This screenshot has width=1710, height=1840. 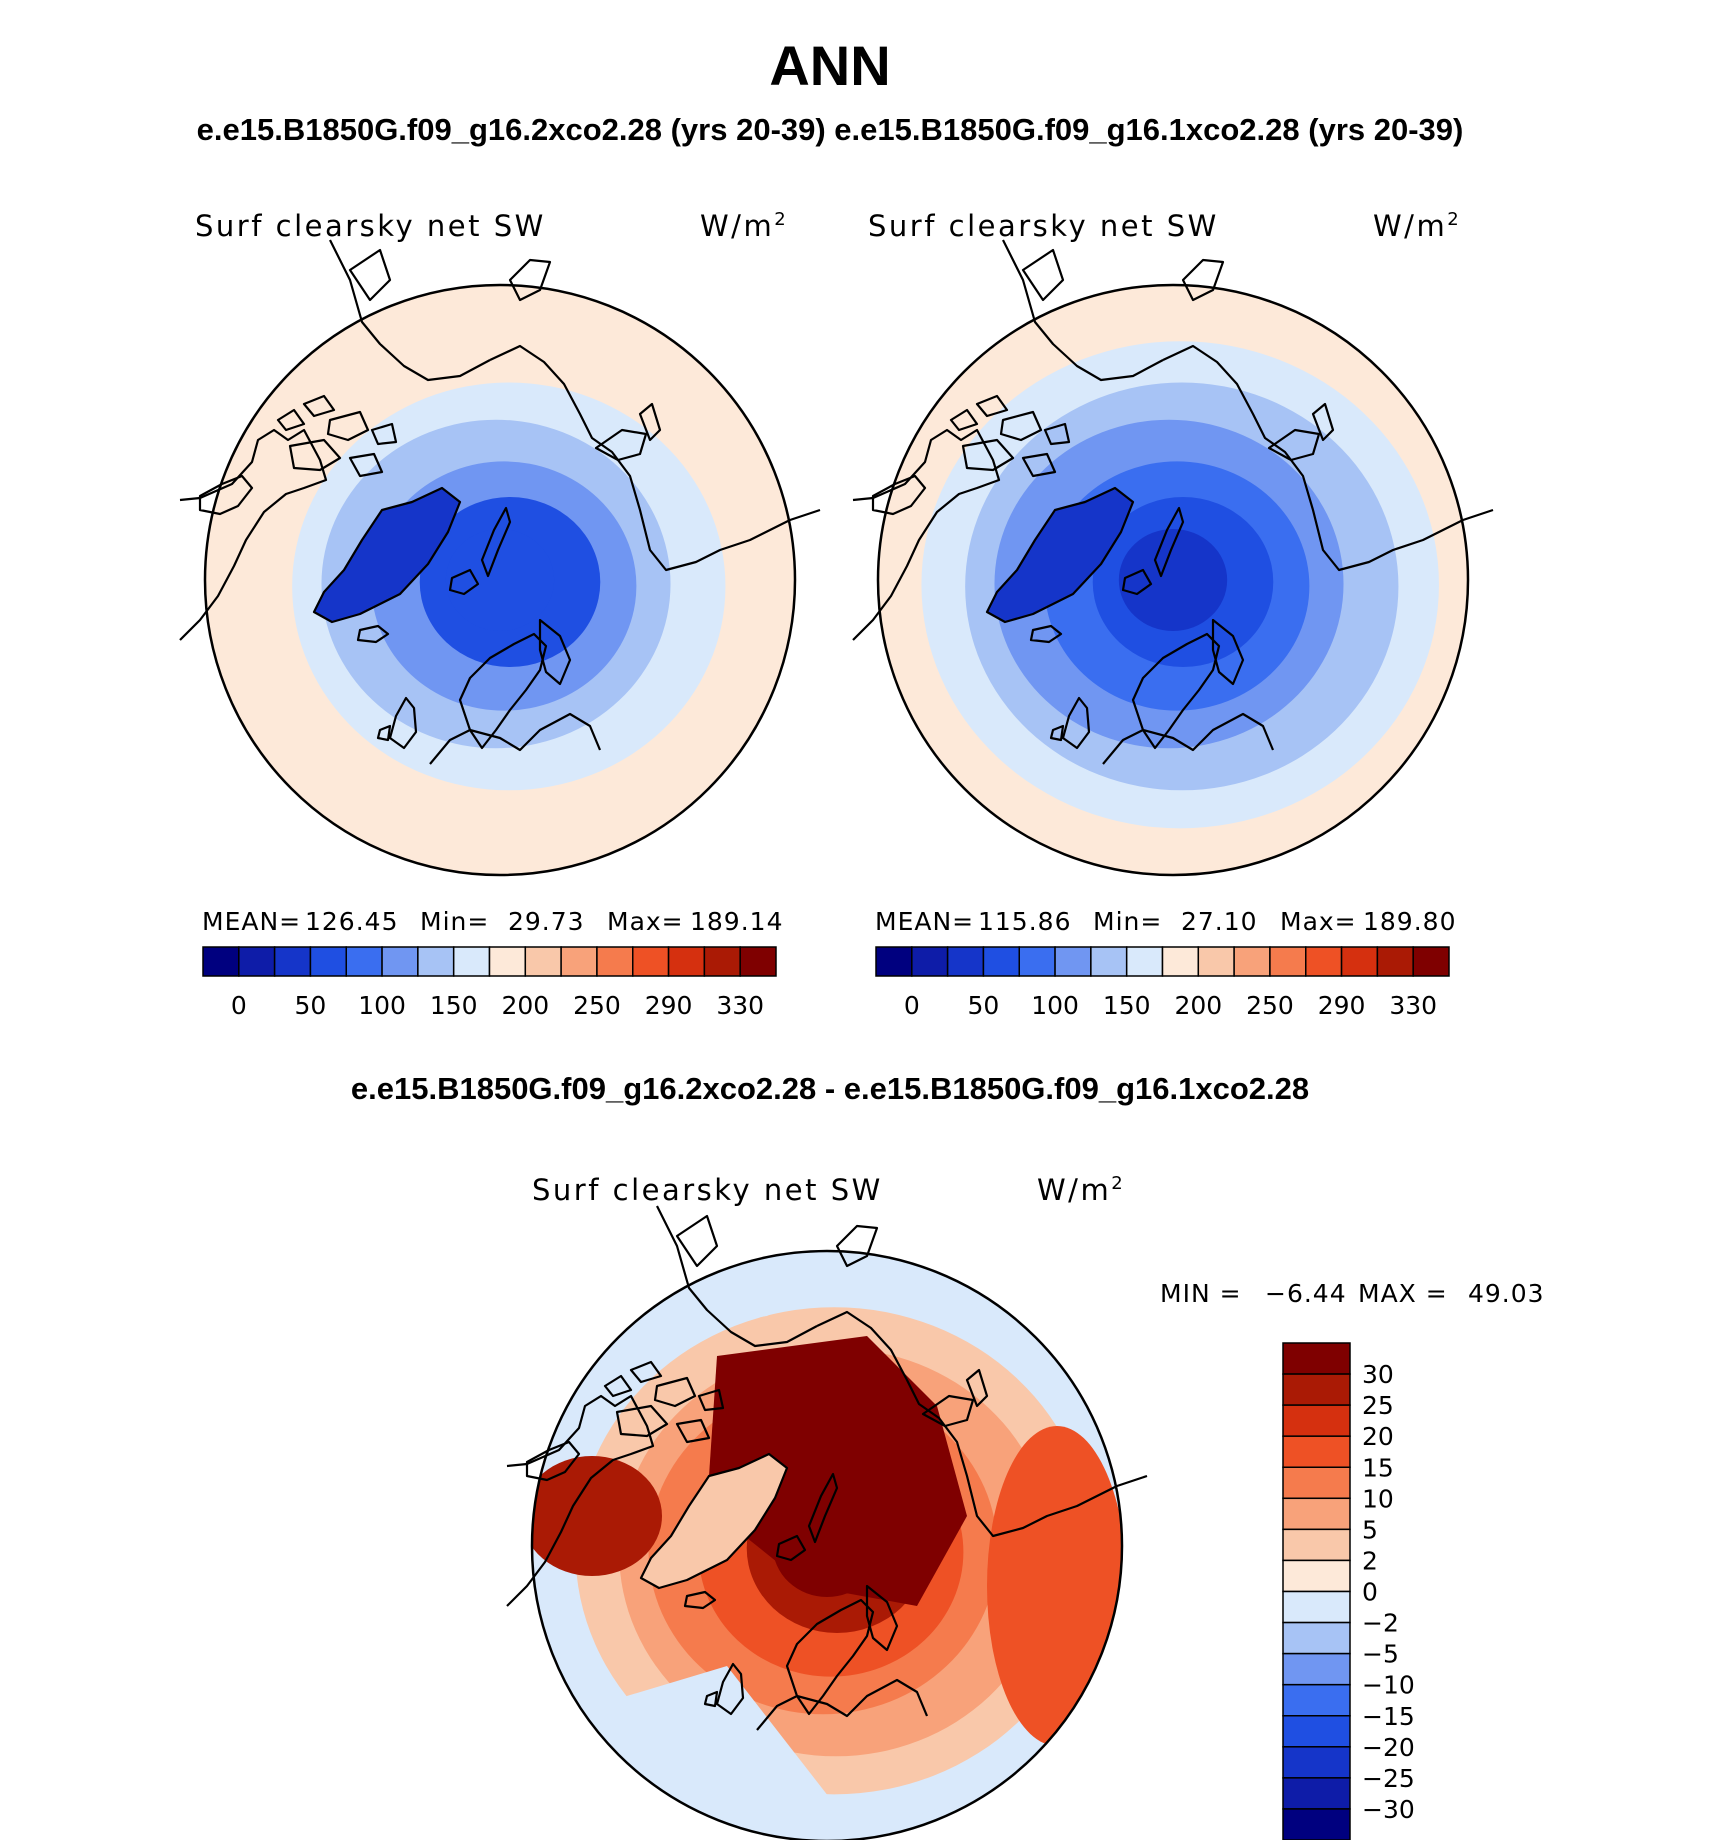 What do you see at coordinates (370, 275) in the screenshot?
I see `panel-case1-coast-kamchatka` at bounding box center [370, 275].